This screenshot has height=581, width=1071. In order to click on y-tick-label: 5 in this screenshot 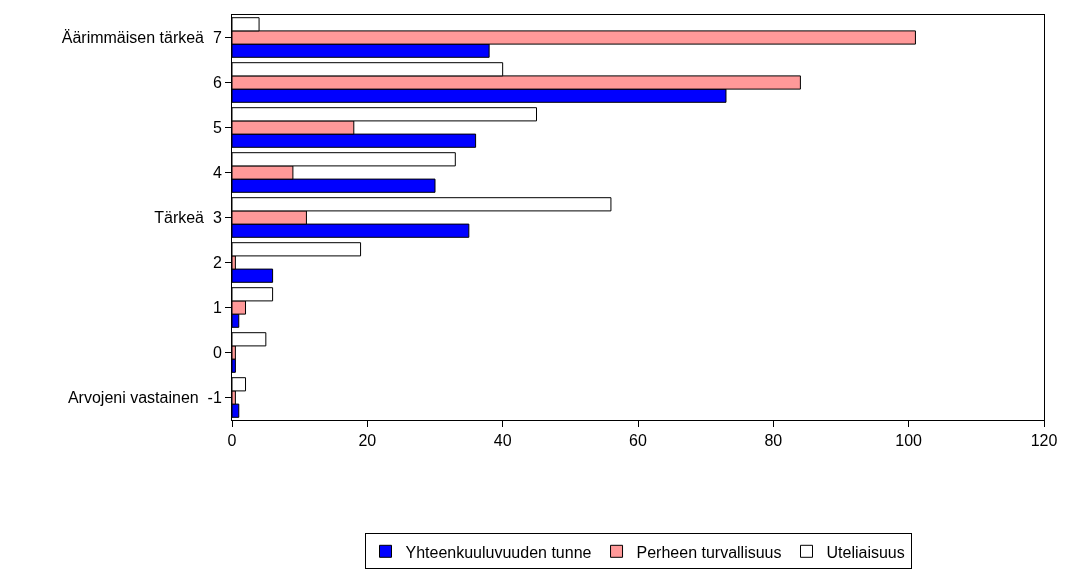, I will do `click(217, 128)`.